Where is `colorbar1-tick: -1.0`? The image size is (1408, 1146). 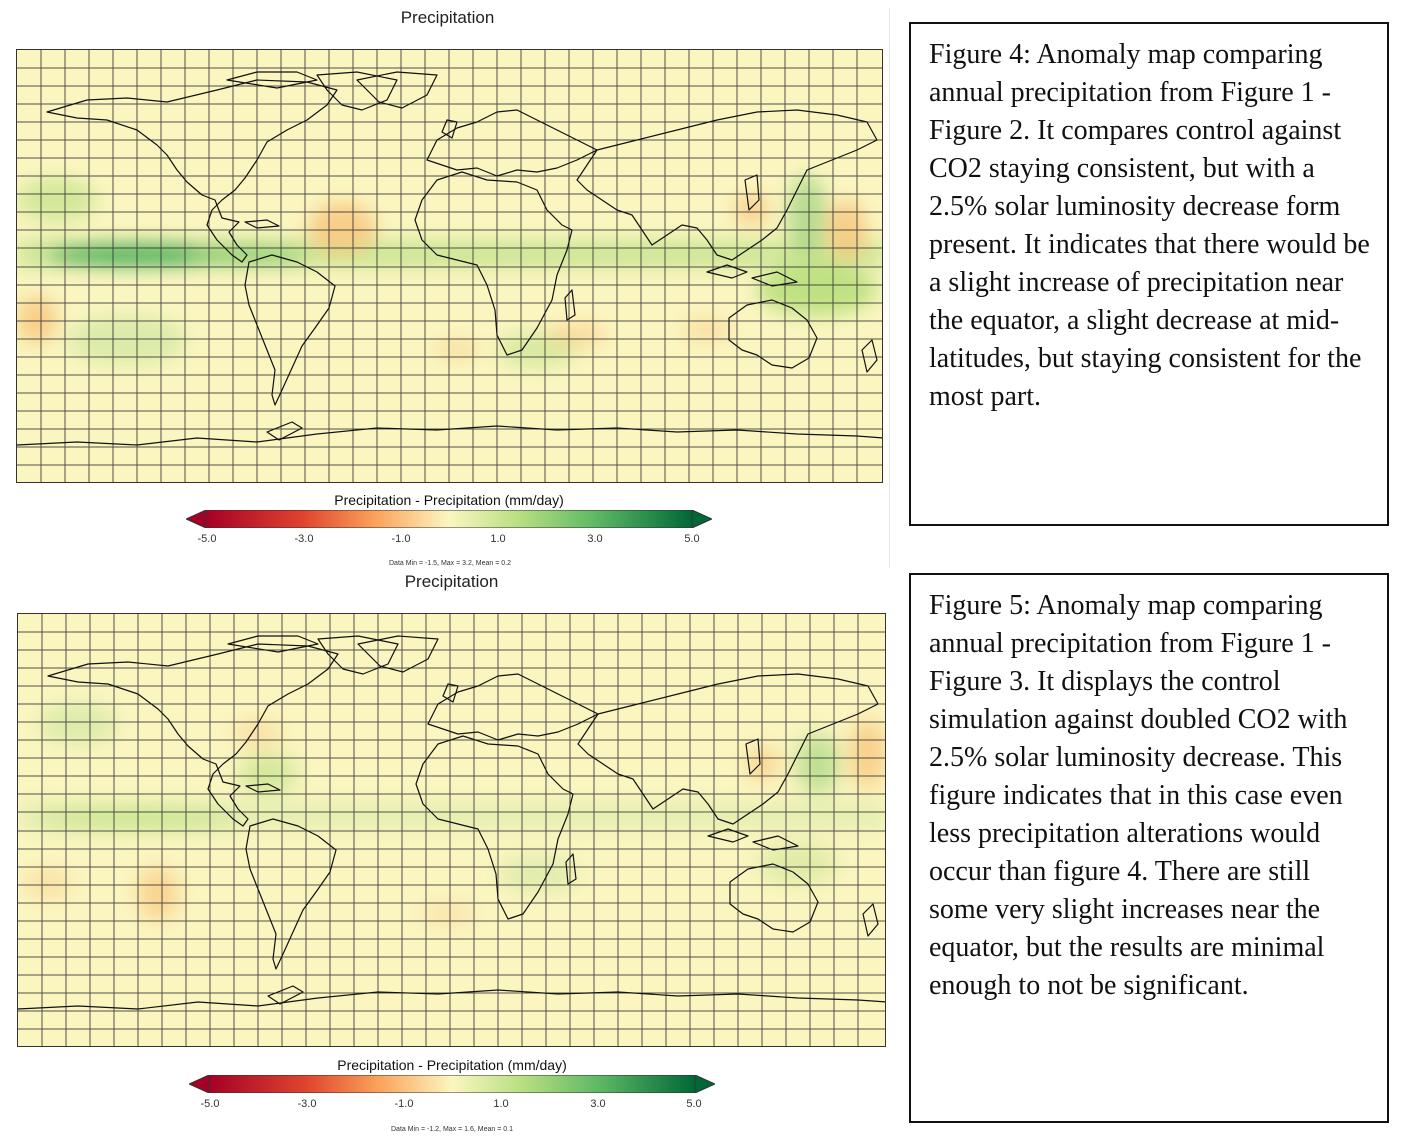
colorbar1-tick: -1.0 is located at coordinates (401, 539).